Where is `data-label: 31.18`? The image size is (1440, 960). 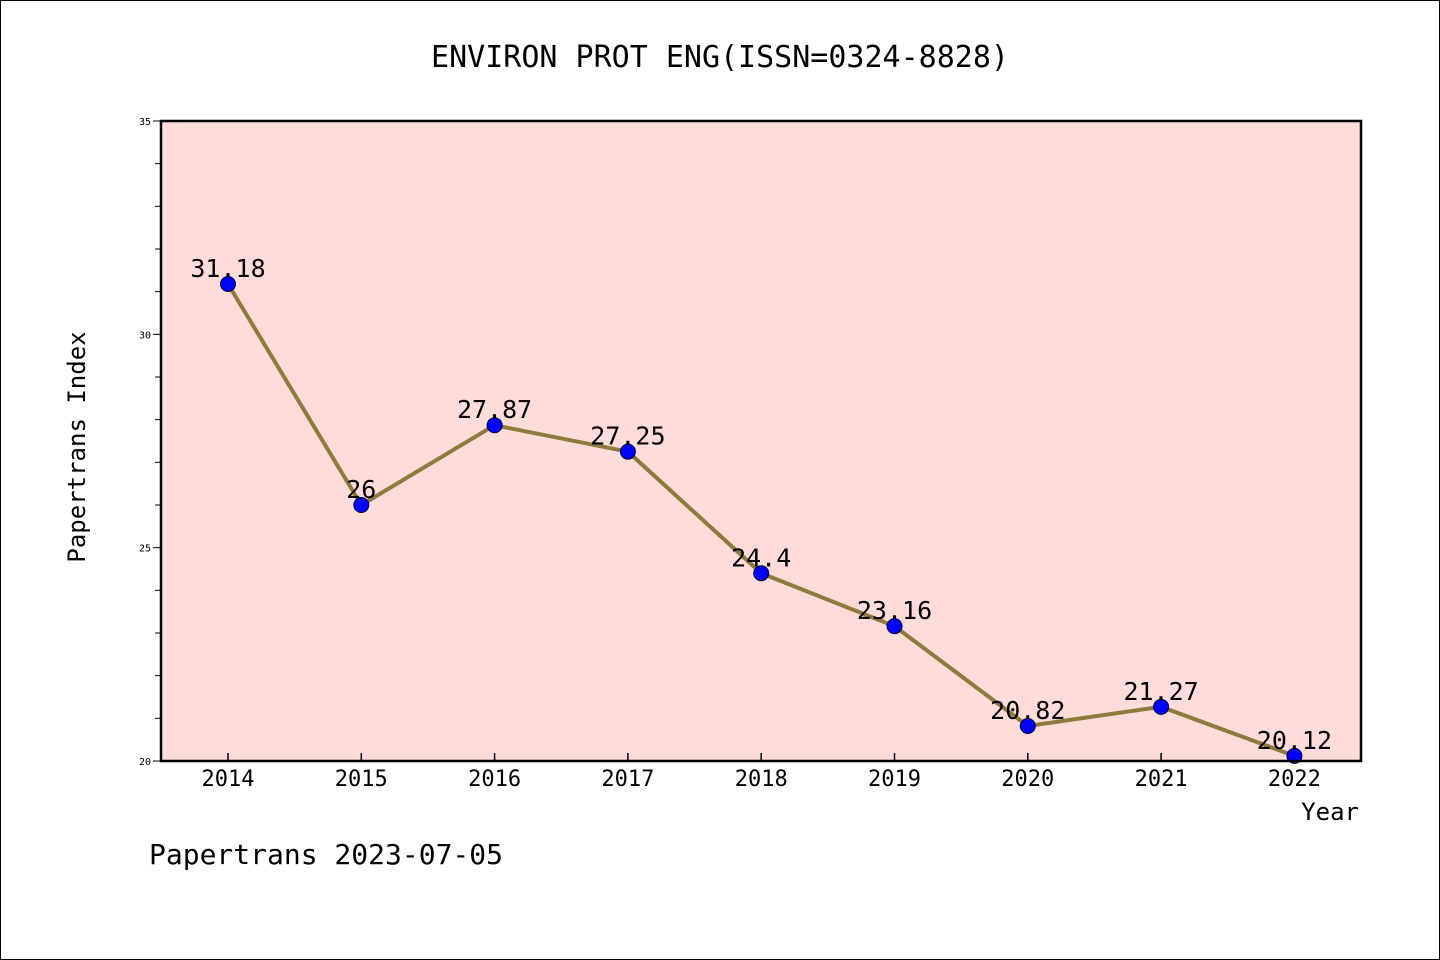
data-label: 31.18 is located at coordinates (227, 268).